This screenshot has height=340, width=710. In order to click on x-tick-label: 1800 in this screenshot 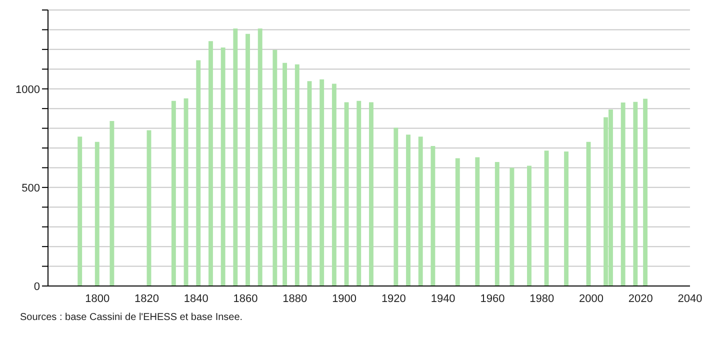, I will do `click(97, 298)`.